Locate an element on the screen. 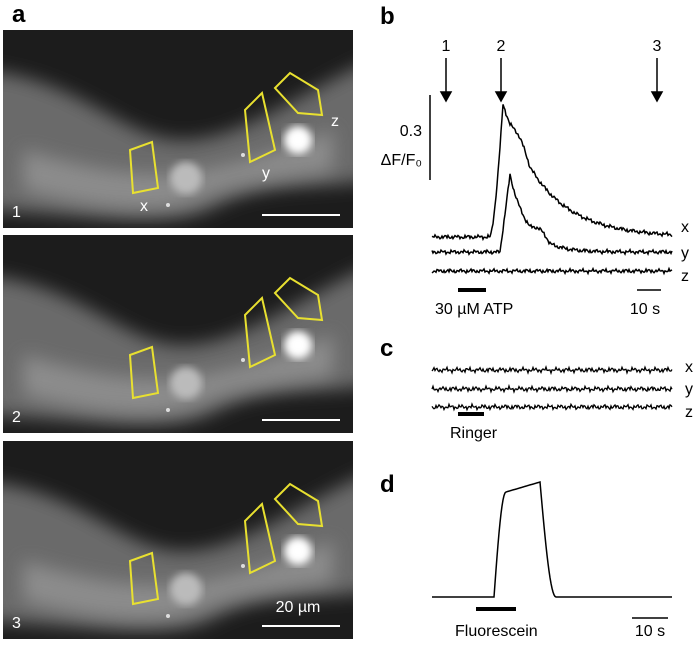 Image resolution: width=698 pixels, height=645 pixels. time-marker: 1 is located at coordinates (446, 46).